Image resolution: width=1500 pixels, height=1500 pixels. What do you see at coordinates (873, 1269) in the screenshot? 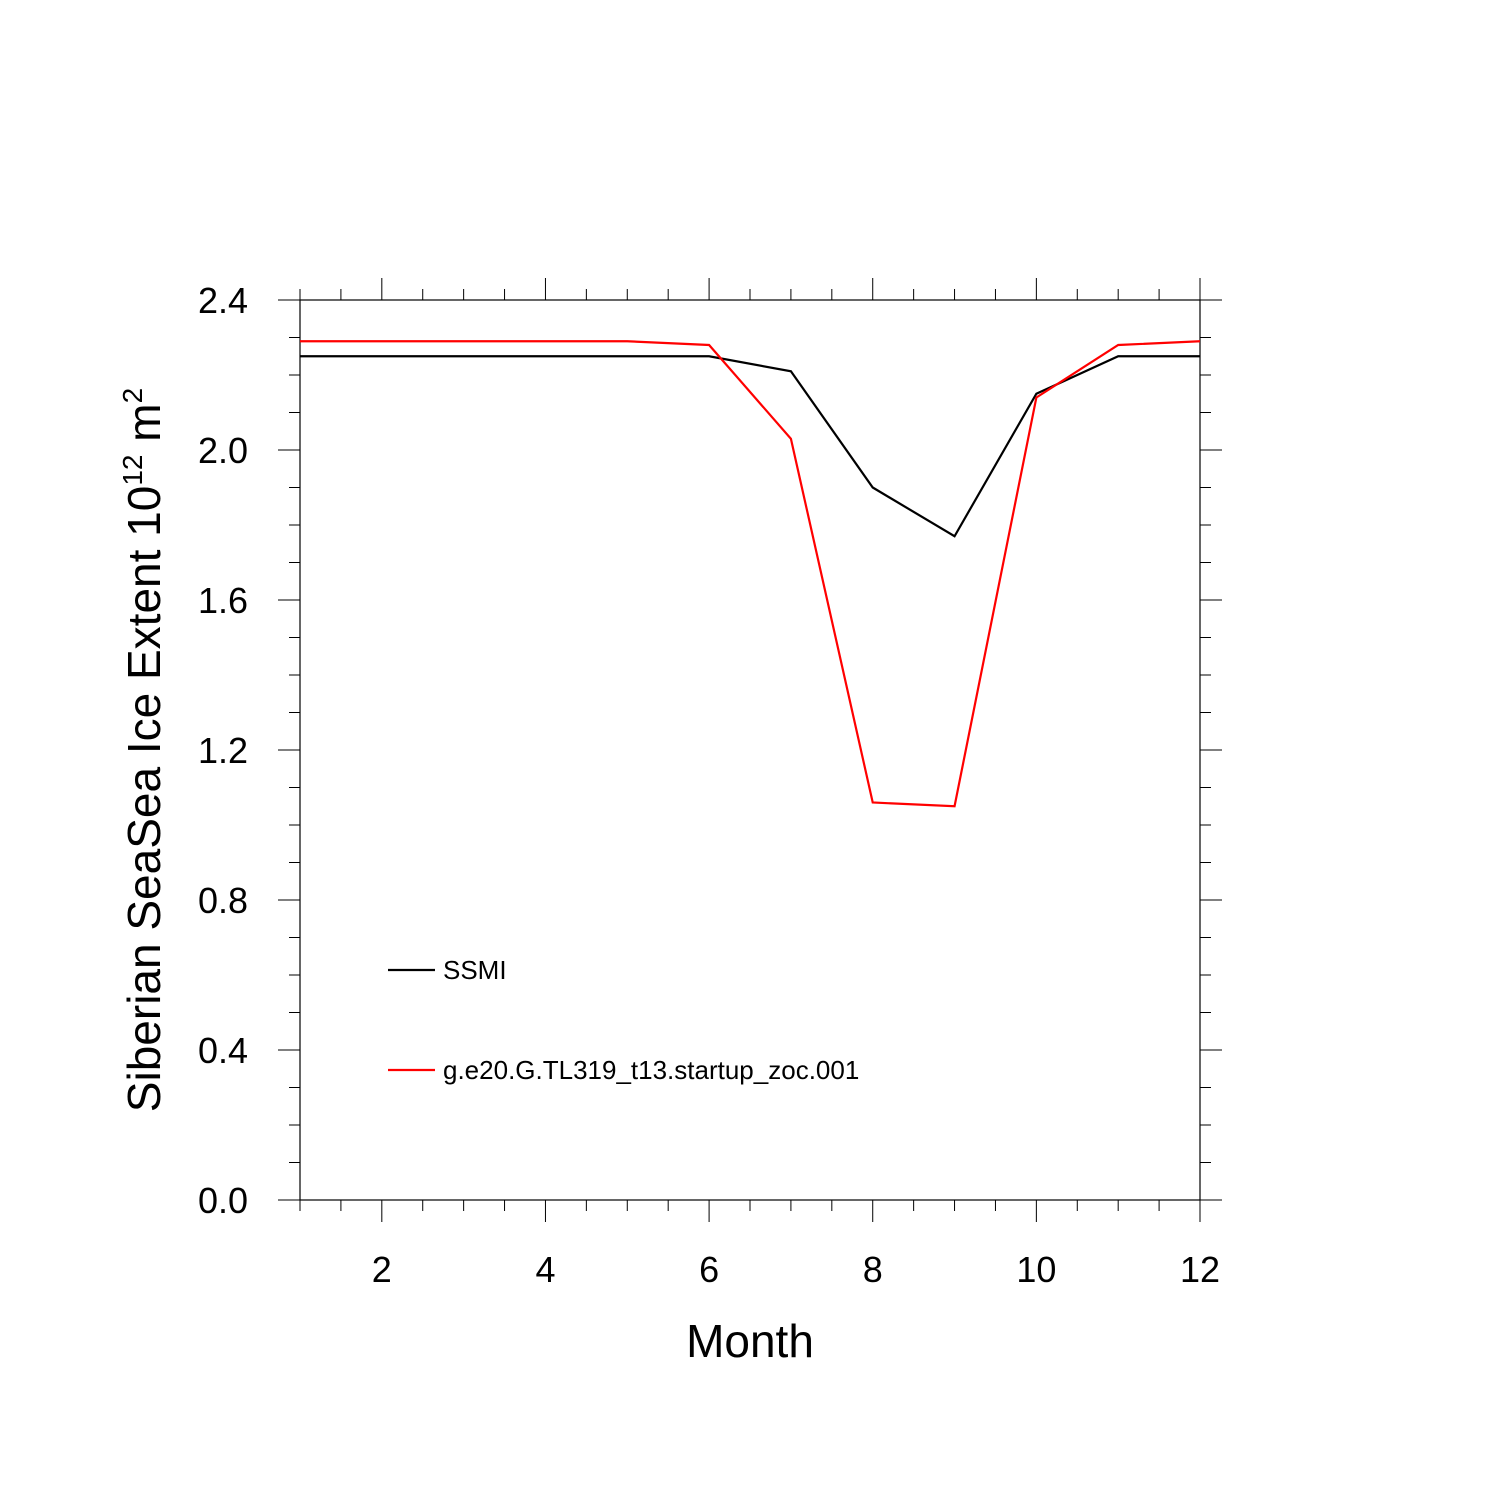
I see `x-tick-label: 8` at bounding box center [873, 1269].